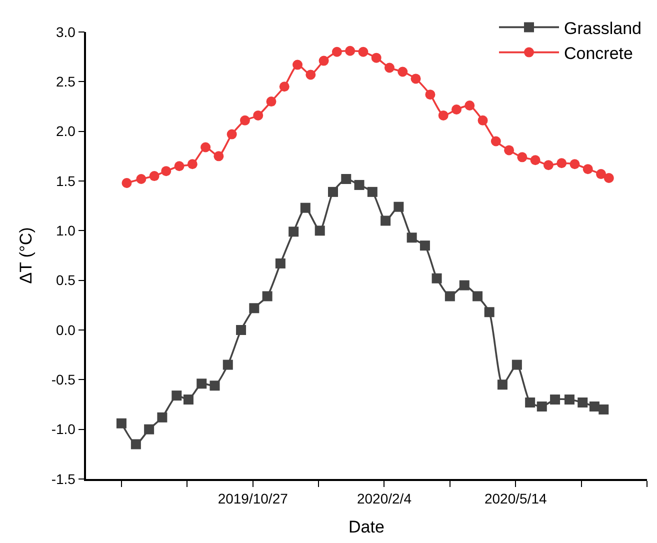  Describe the element at coordinates (63, 429) in the screenshot. I see `y-tick-label: -1.0` at that location.